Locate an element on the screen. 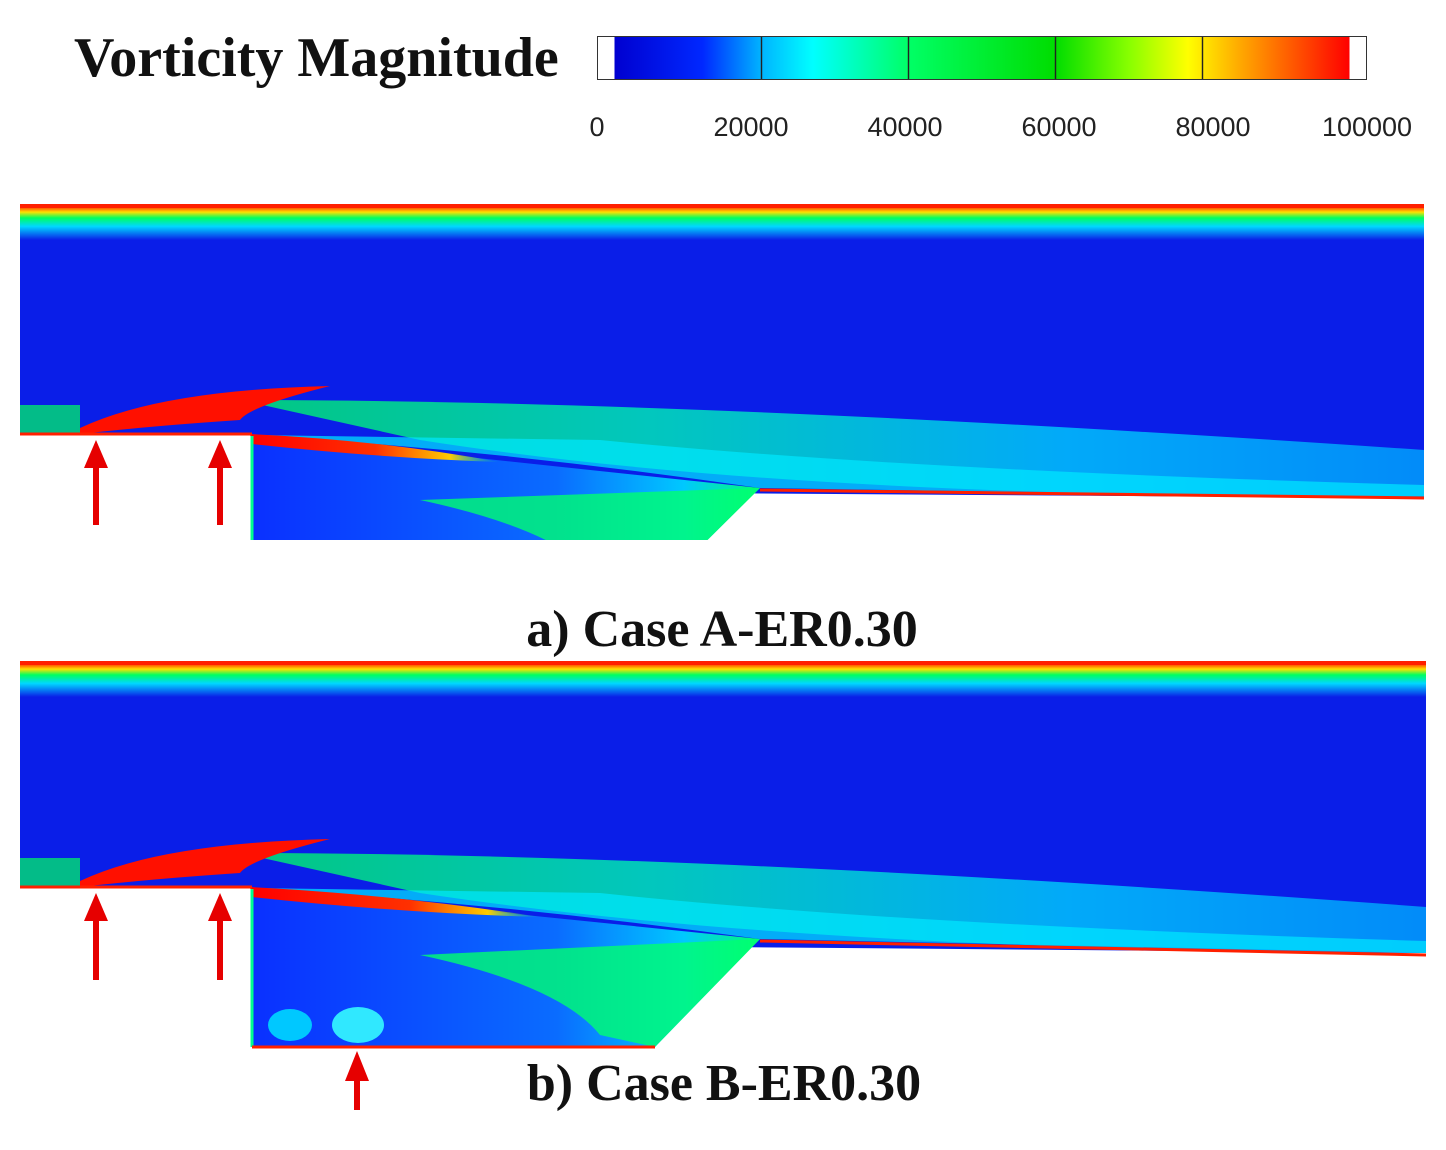 Image resolution: width=1446 pixels, height=1150 pixels. panel-b-caption: b) Case B-ER0.30 is located at coordinates (724, 1083).